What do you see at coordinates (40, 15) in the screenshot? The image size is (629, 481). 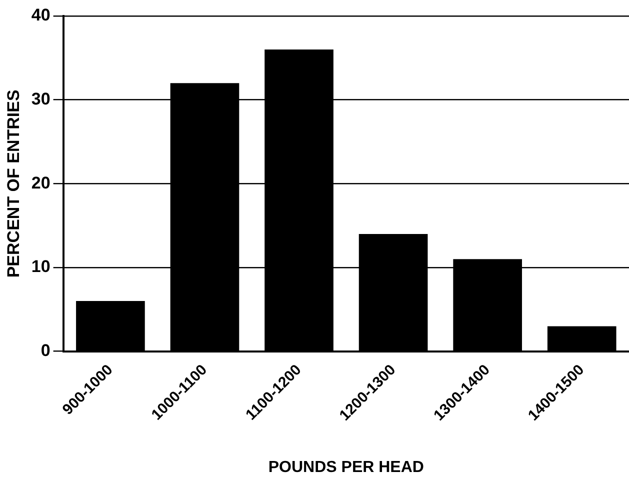 I see `y-tick-label: 40` at bounding box center [40, 15].